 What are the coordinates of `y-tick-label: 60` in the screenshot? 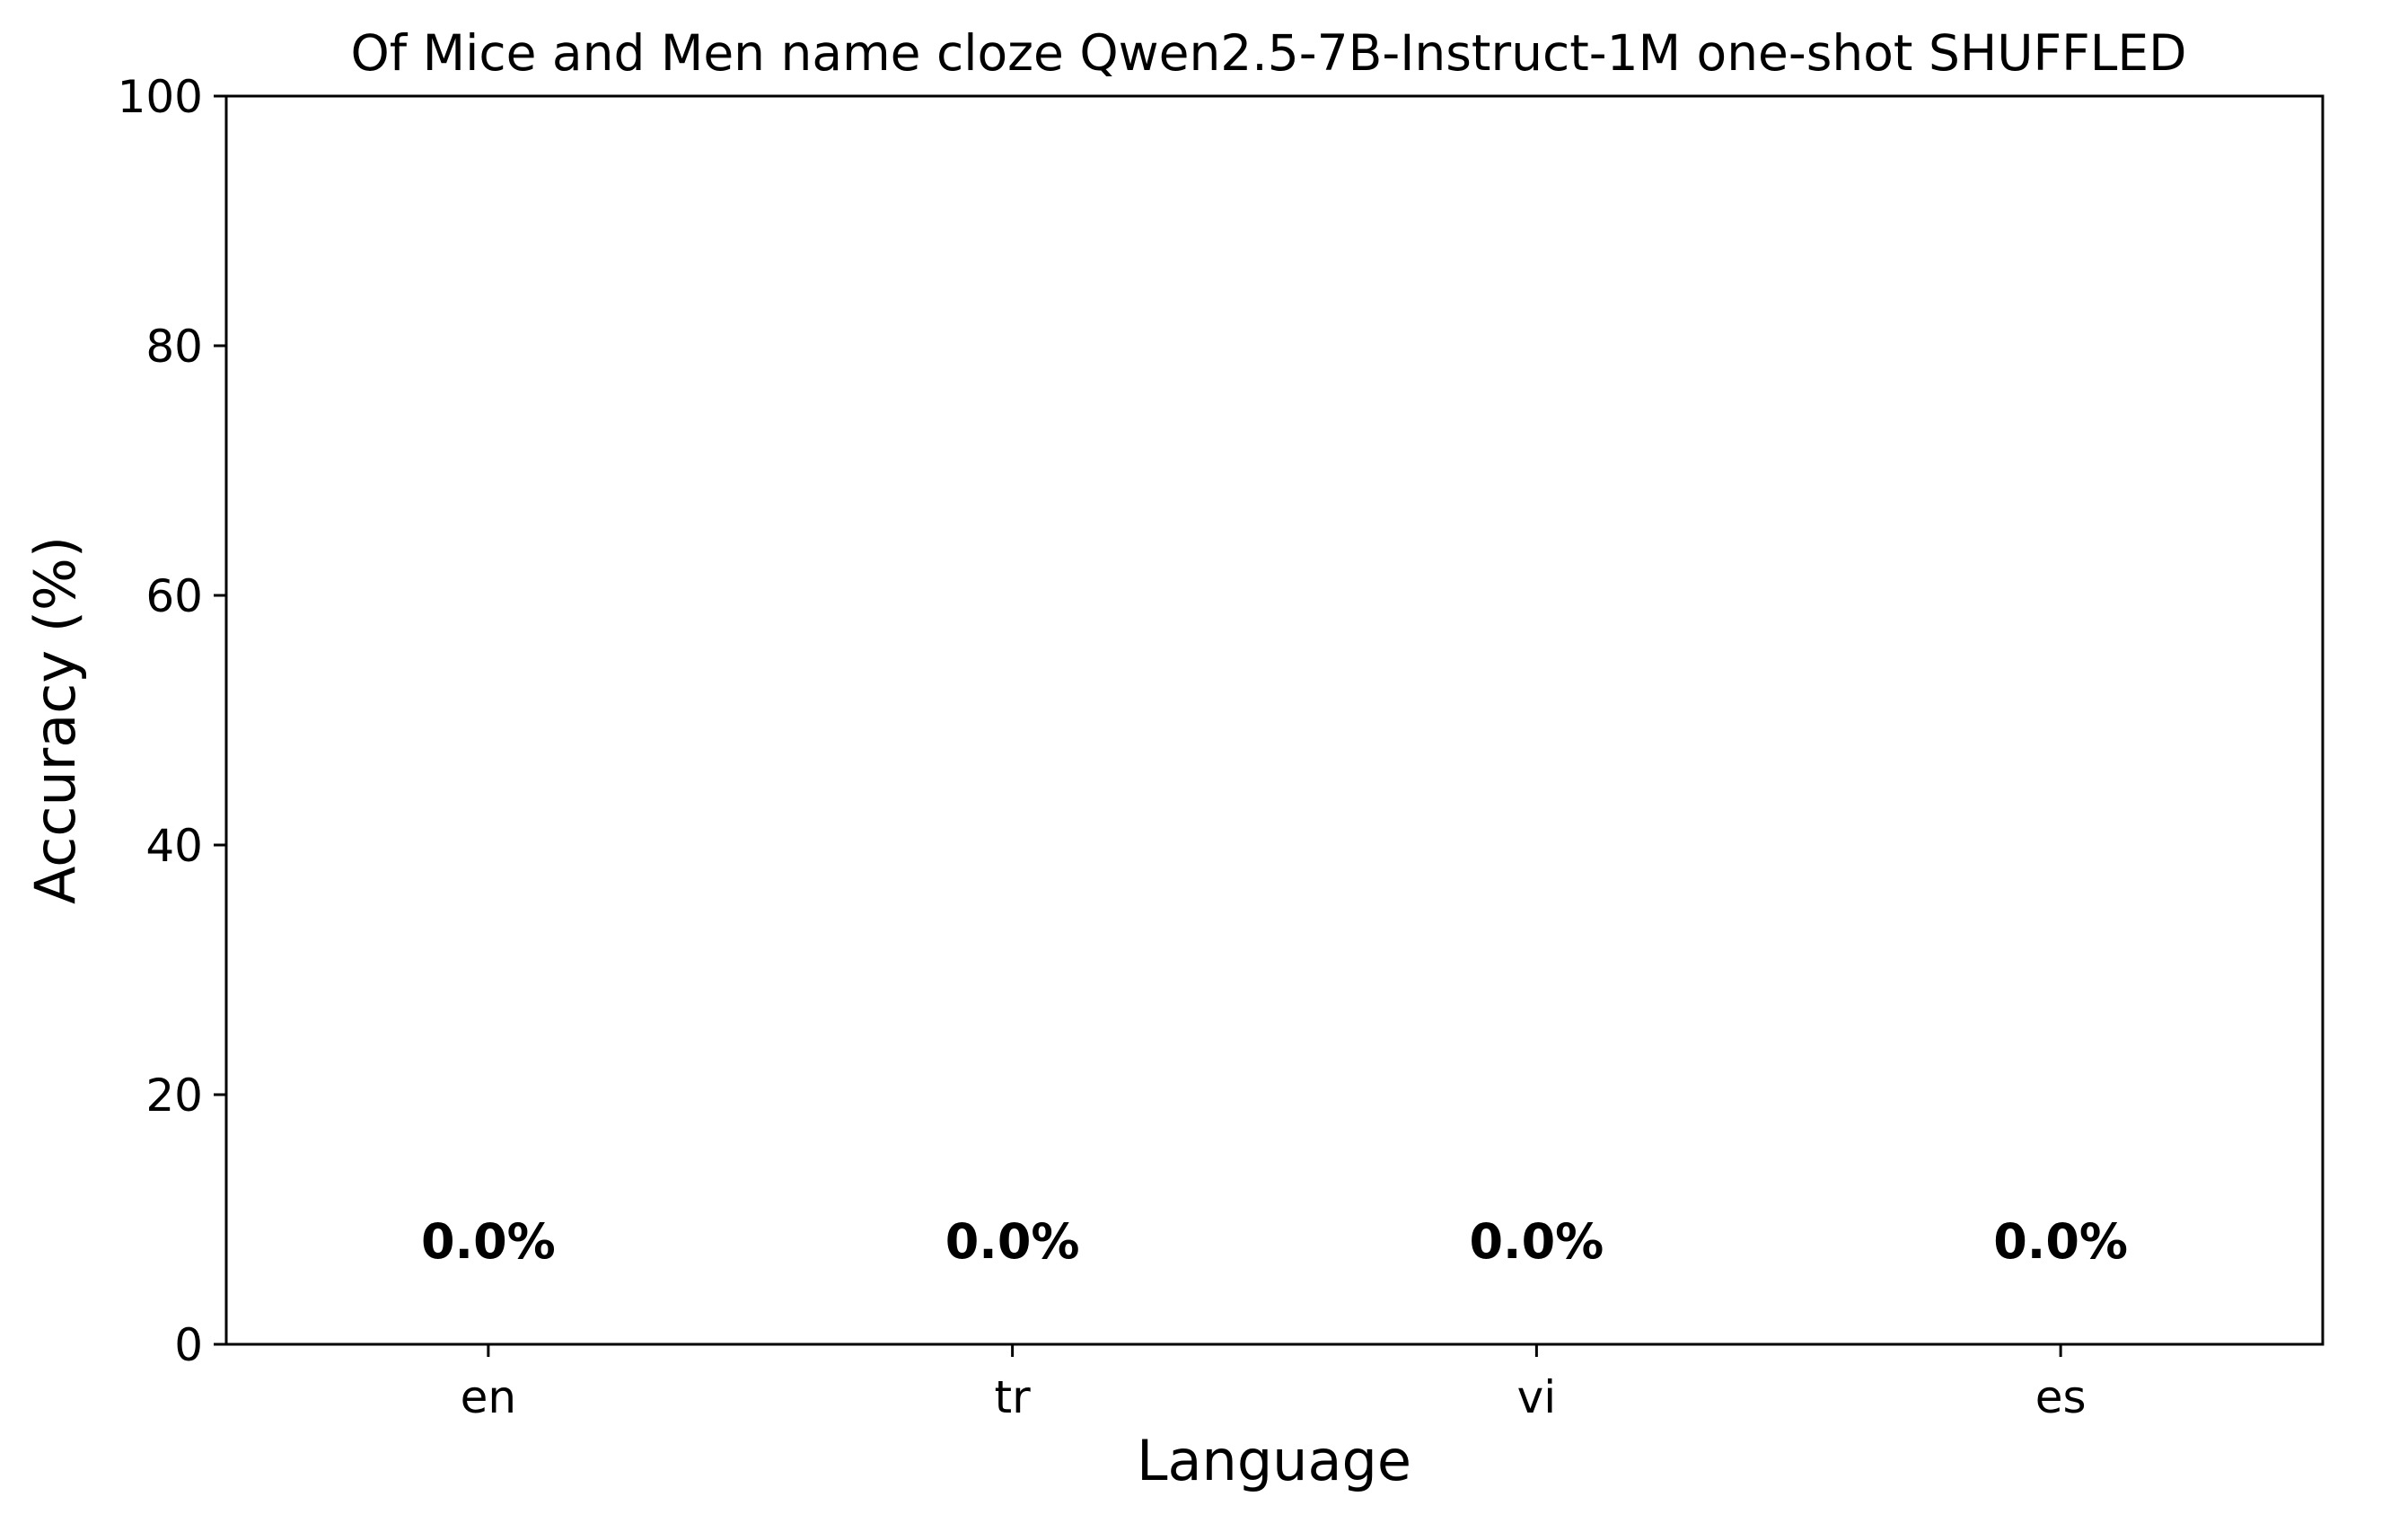 It's located at (174, 596).